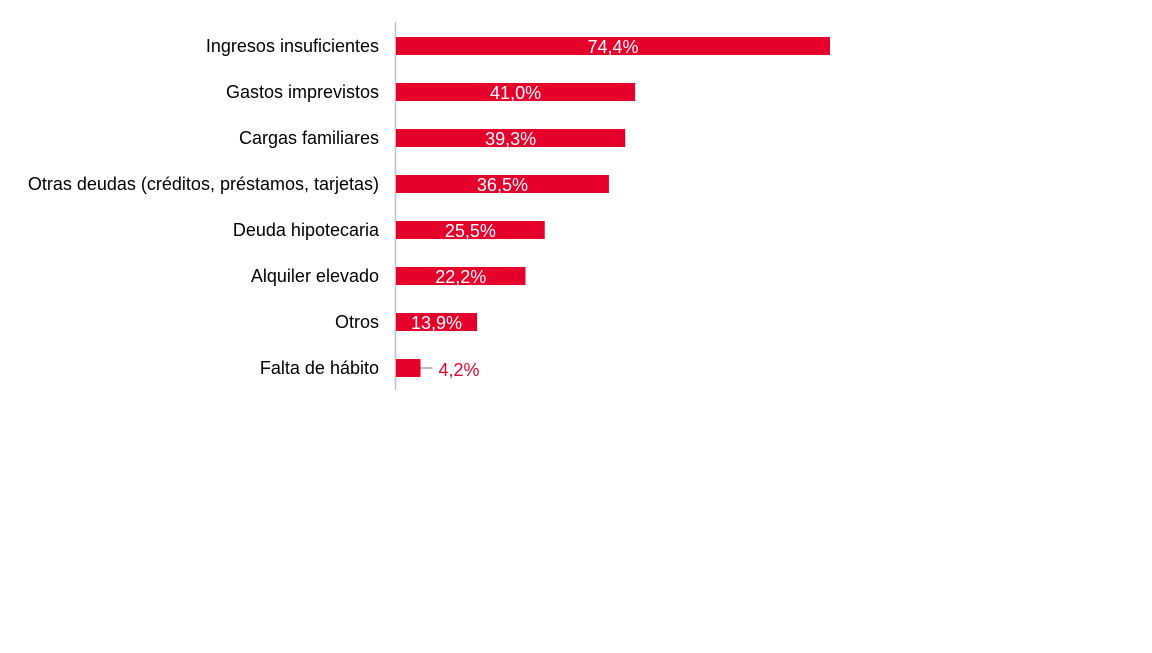 The image size is (1152, 653). I want to click on category-label: Falta de hábito, so click(319, 368).